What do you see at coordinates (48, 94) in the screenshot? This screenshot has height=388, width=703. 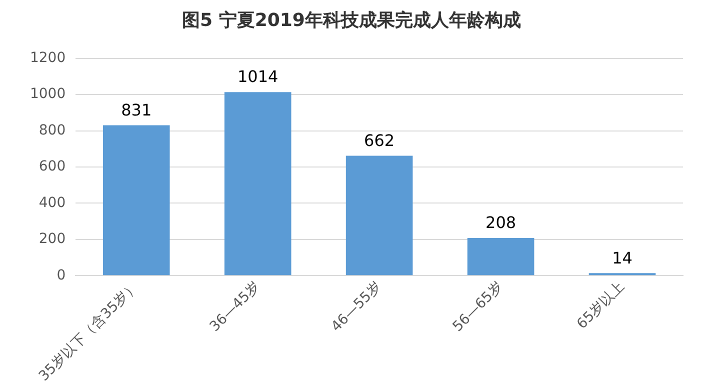 I see `y-tick-label: 1000` at bounding box center [48, 94].